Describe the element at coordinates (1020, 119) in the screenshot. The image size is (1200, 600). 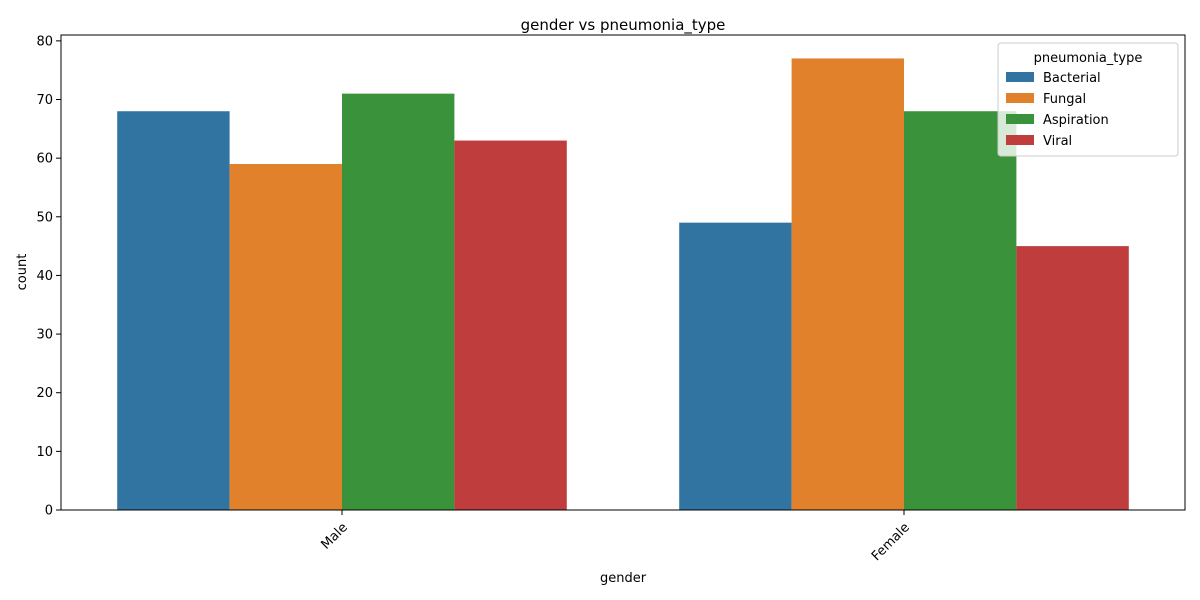
I see `legend-swatch-aspiration` at that location.